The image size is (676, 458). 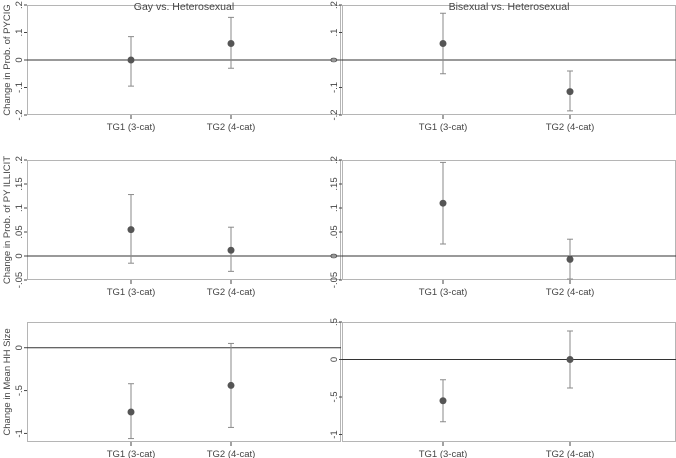 I want to click on y-axis-label: Change in Mean HH Size, so click(x=7, y=381).